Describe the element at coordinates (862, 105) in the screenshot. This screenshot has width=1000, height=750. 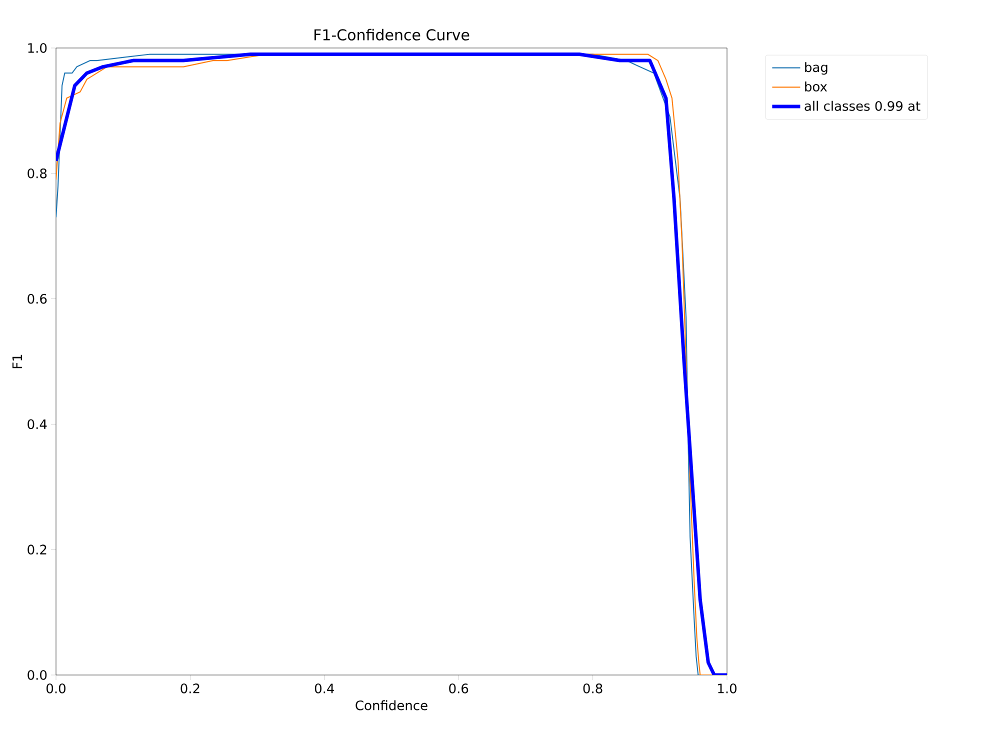
I see `legend-label: all classes 0.99 at` at that location.